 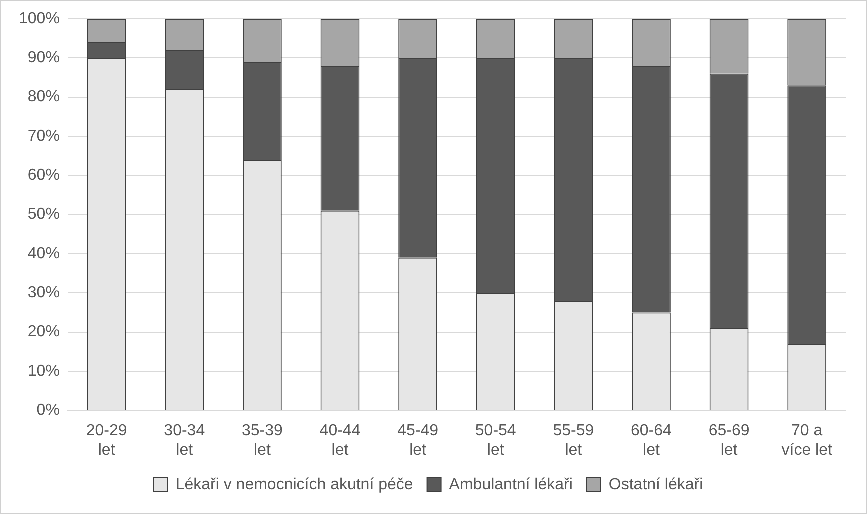 I want to click on legend-label: Ostatní lékaři, so click(x=656, y=485).